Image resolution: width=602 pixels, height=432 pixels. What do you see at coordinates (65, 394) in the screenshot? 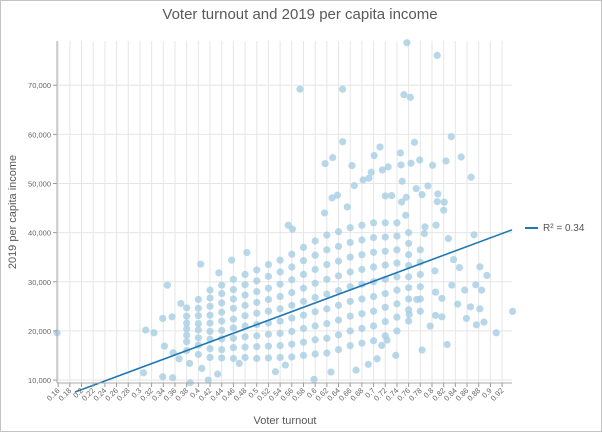
I see `x-tick-label: 0.18` at bounding box center [65, 394].